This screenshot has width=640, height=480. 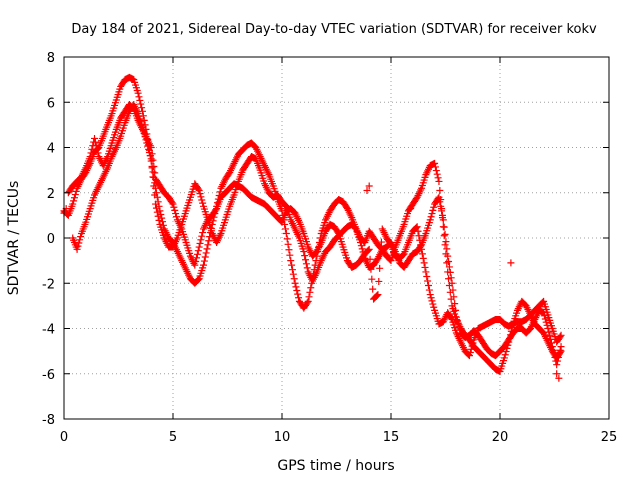 What do you see at coordinates (14, 238) in the screenshot?
I see `y-axis-label: SDTVAR / TECUs` at bounding box center [14, 238].